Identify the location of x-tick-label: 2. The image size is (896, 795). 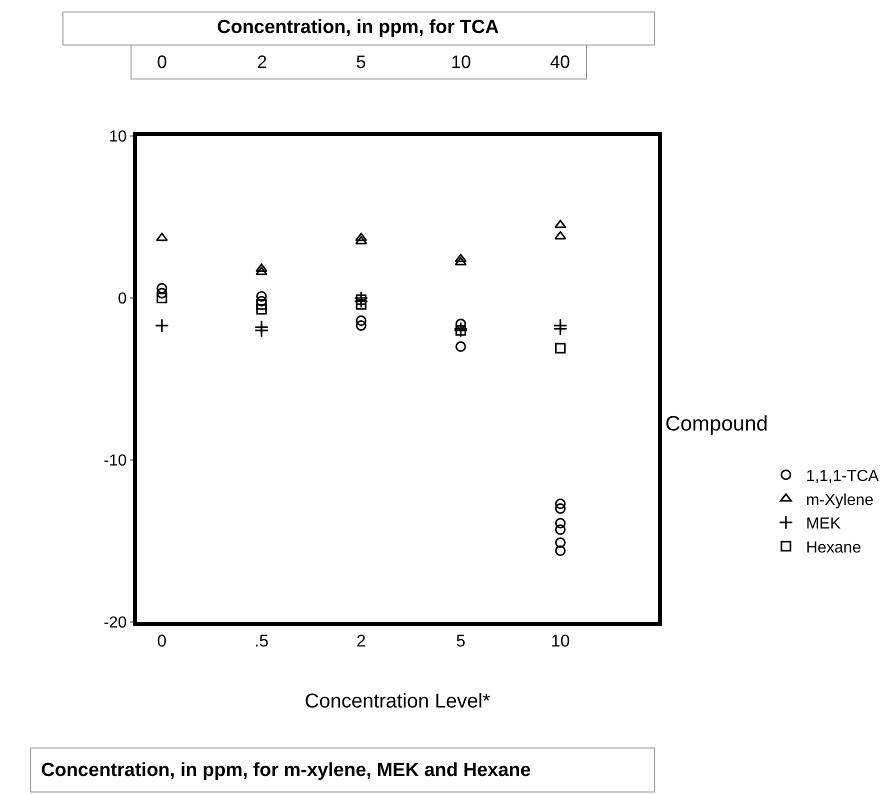
(361, 640).